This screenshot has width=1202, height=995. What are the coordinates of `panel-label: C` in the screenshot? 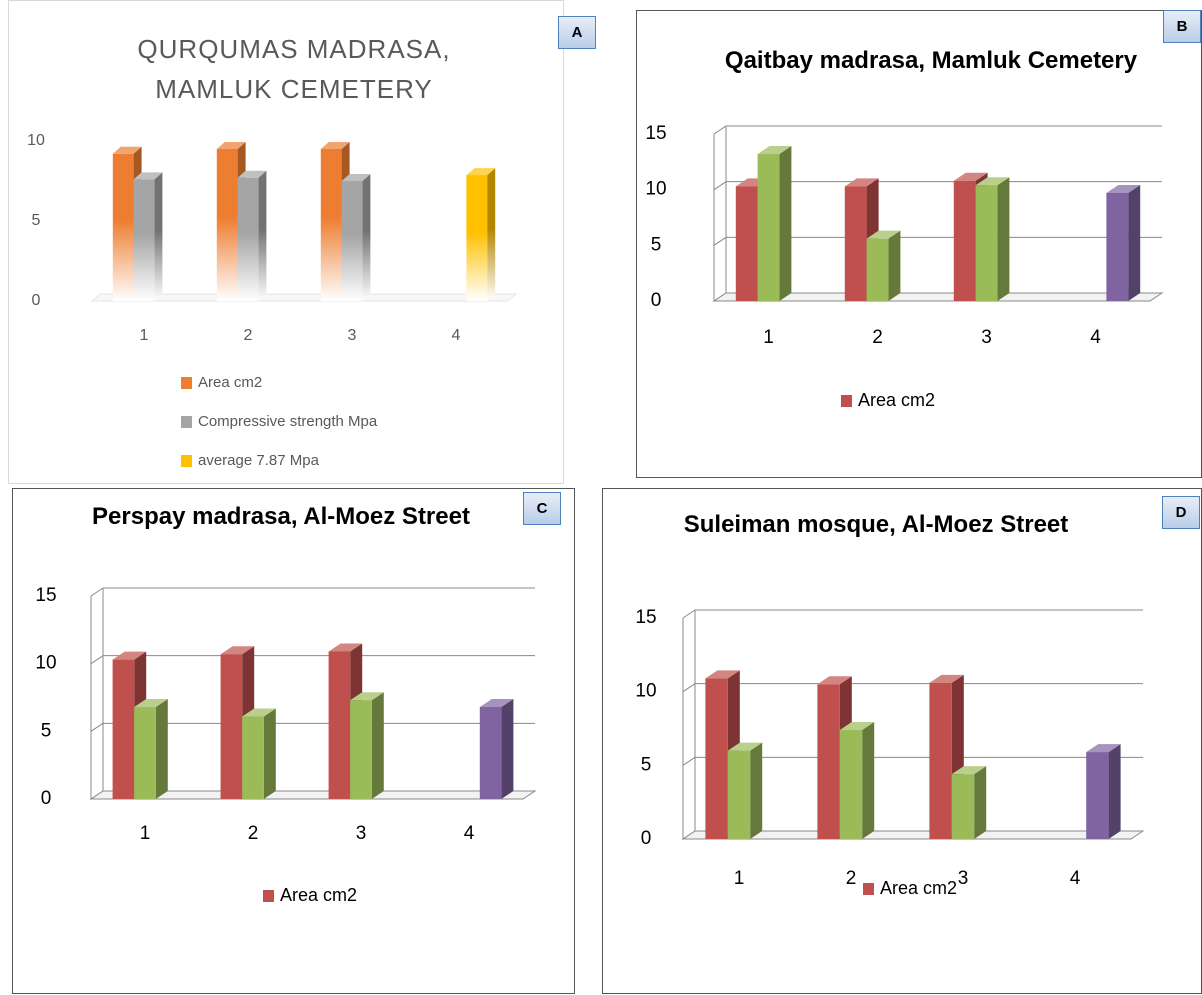 It's located at (542, 508).